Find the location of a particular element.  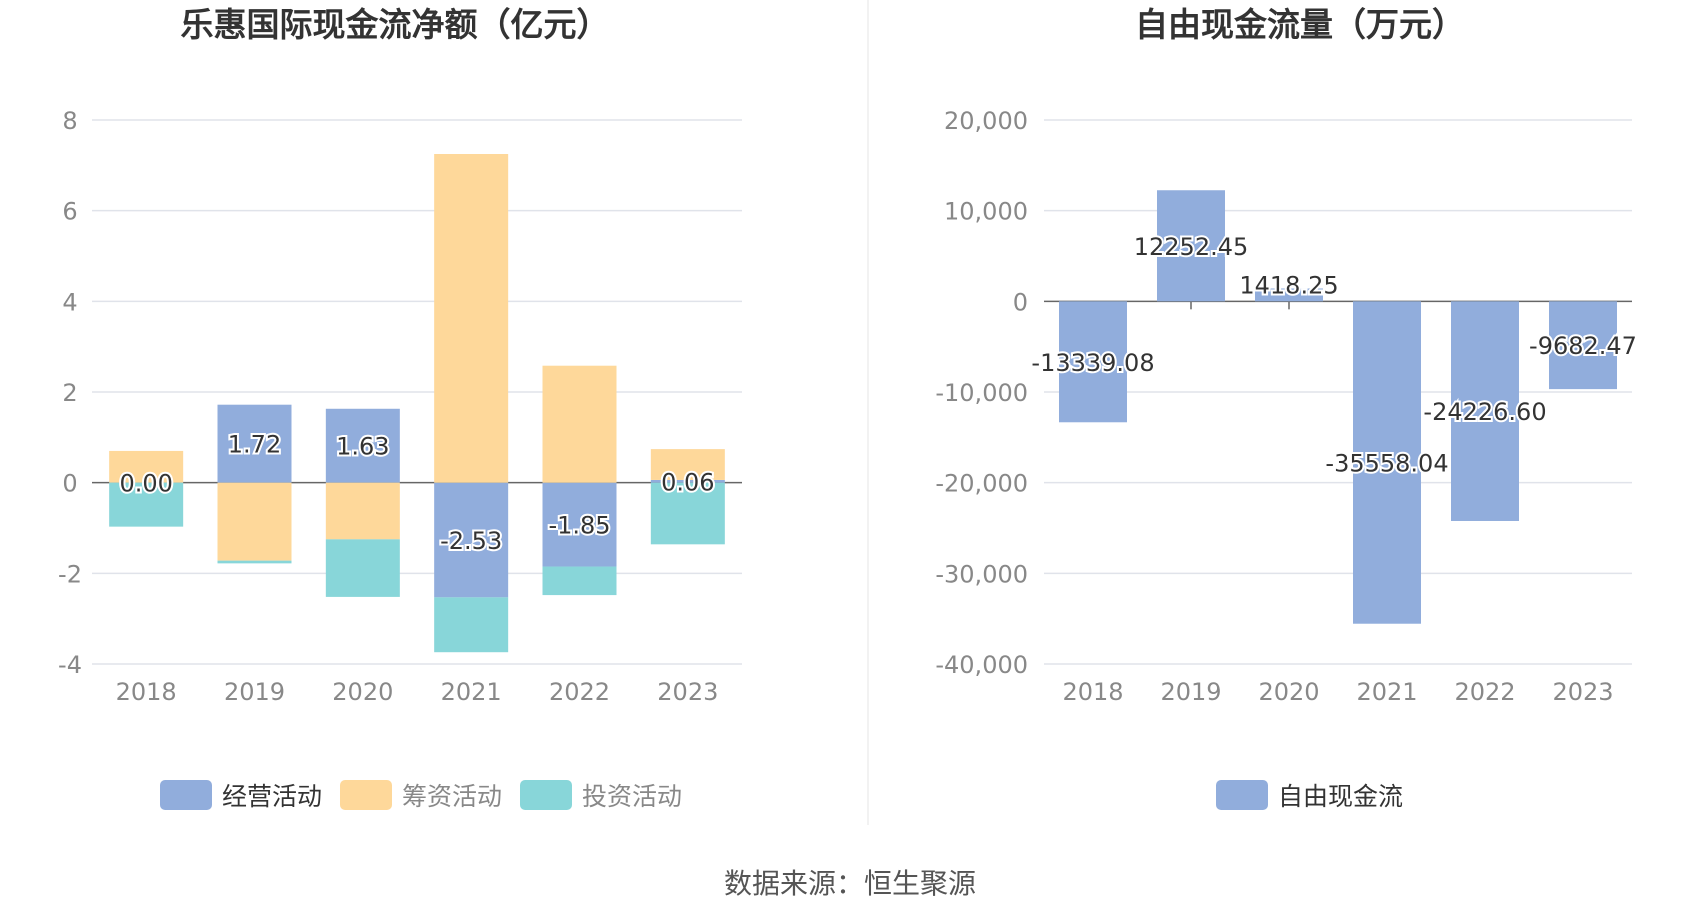

right-x-tick-label: 2021 is located at coordinates (1386, 692).